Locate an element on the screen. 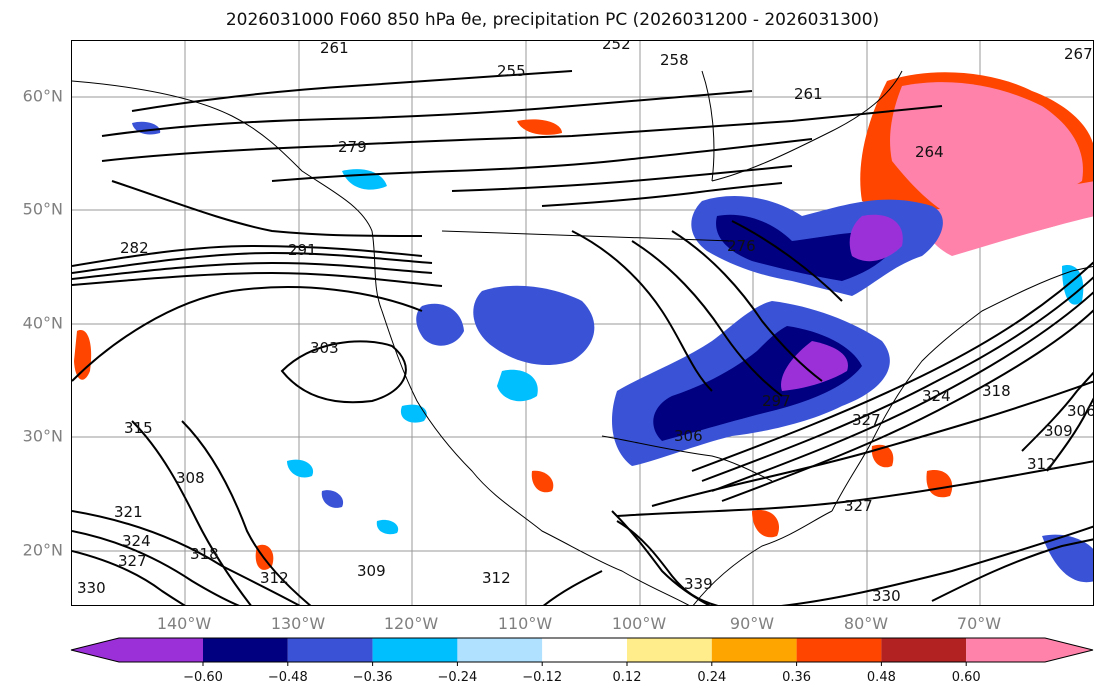  colorbar-tick-label: 0.60 is located at coordinates (966, 677).